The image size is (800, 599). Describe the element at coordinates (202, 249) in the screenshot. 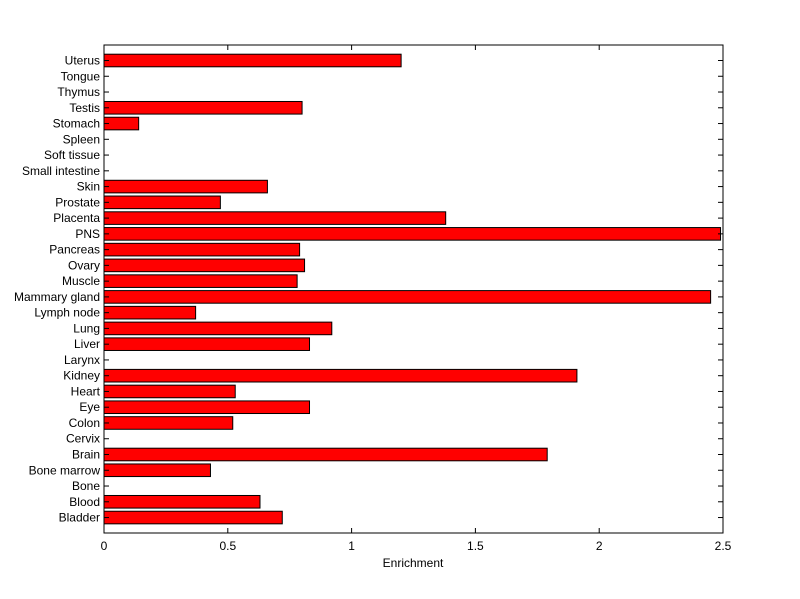

I see `bar-pancreas` at that location.